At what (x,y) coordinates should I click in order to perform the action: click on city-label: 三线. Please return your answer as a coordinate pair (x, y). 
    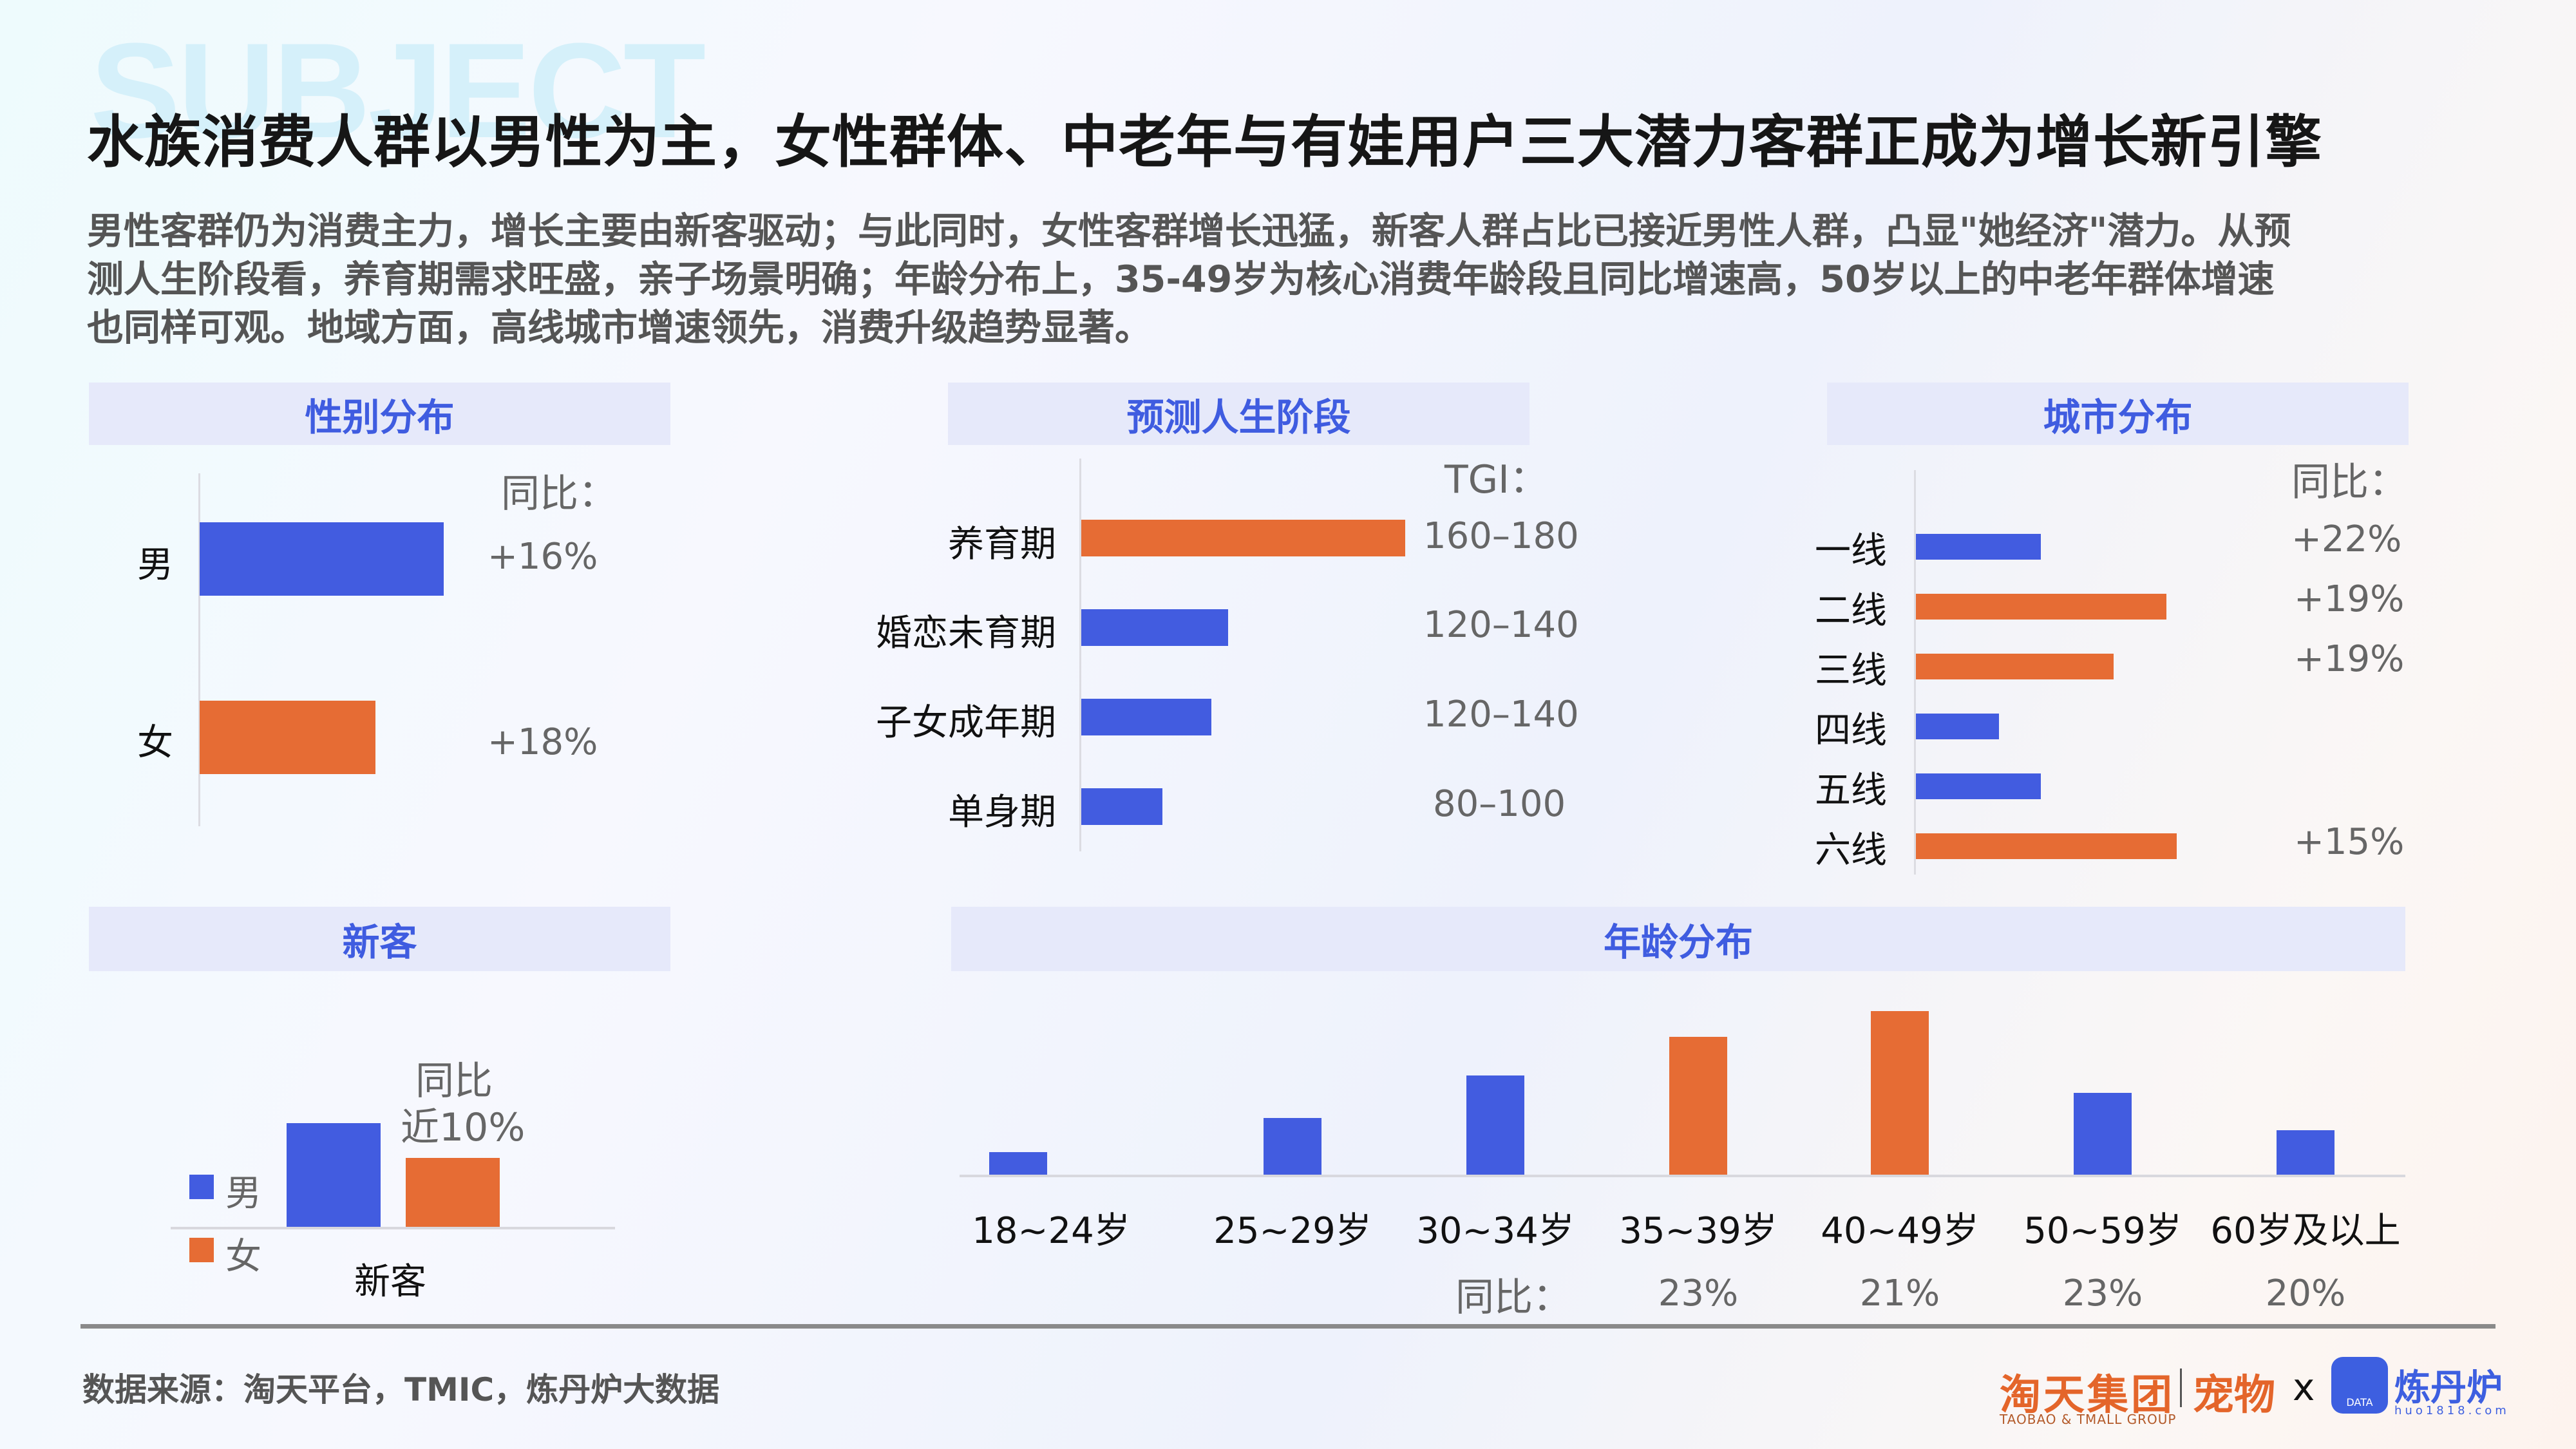
    Looking at the image, I should click on (1851, 671).